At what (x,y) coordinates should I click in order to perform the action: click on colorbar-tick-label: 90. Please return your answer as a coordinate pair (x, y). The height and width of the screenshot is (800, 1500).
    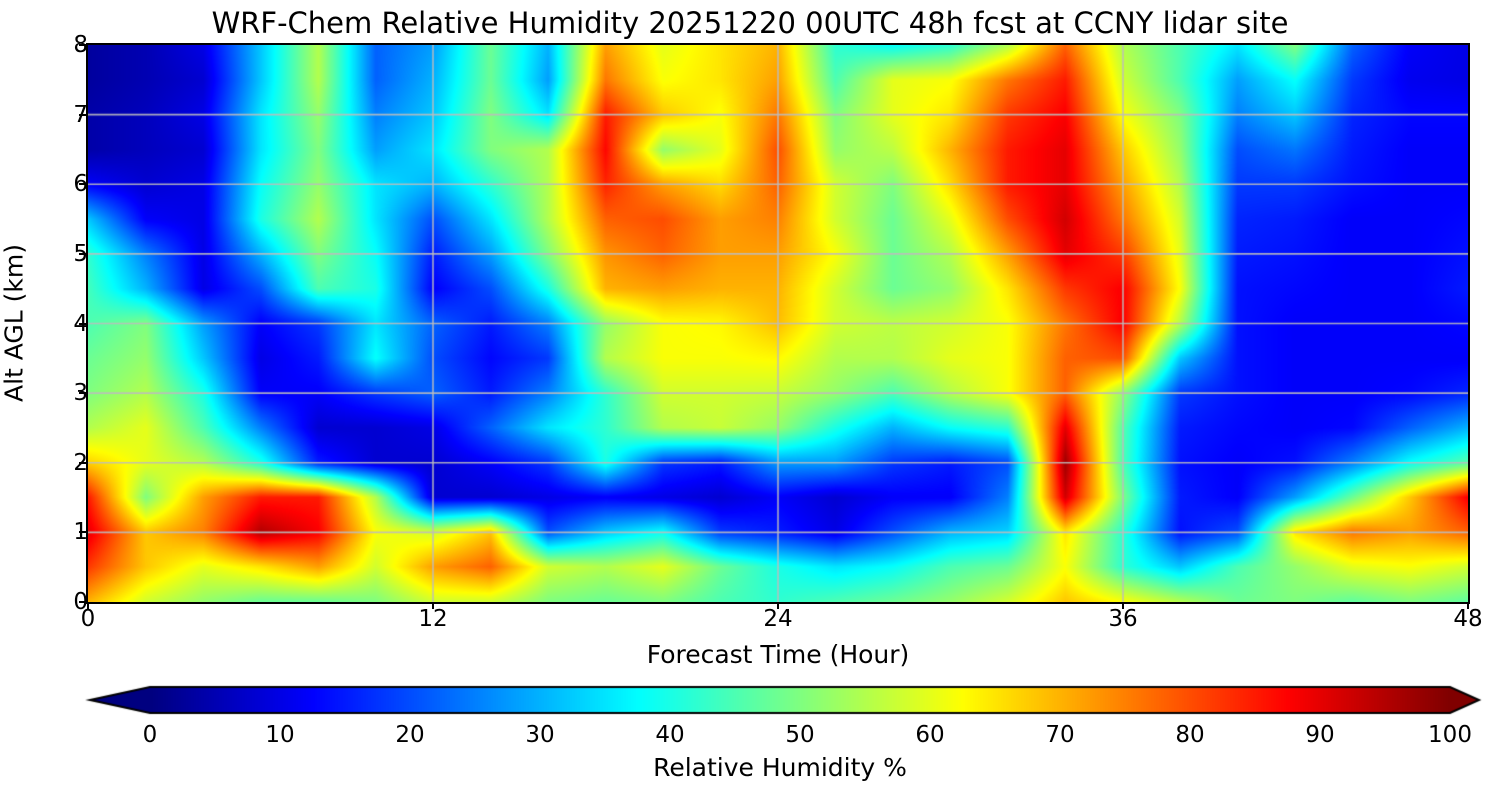
    Looking at the image, I should click on (1320, 735).